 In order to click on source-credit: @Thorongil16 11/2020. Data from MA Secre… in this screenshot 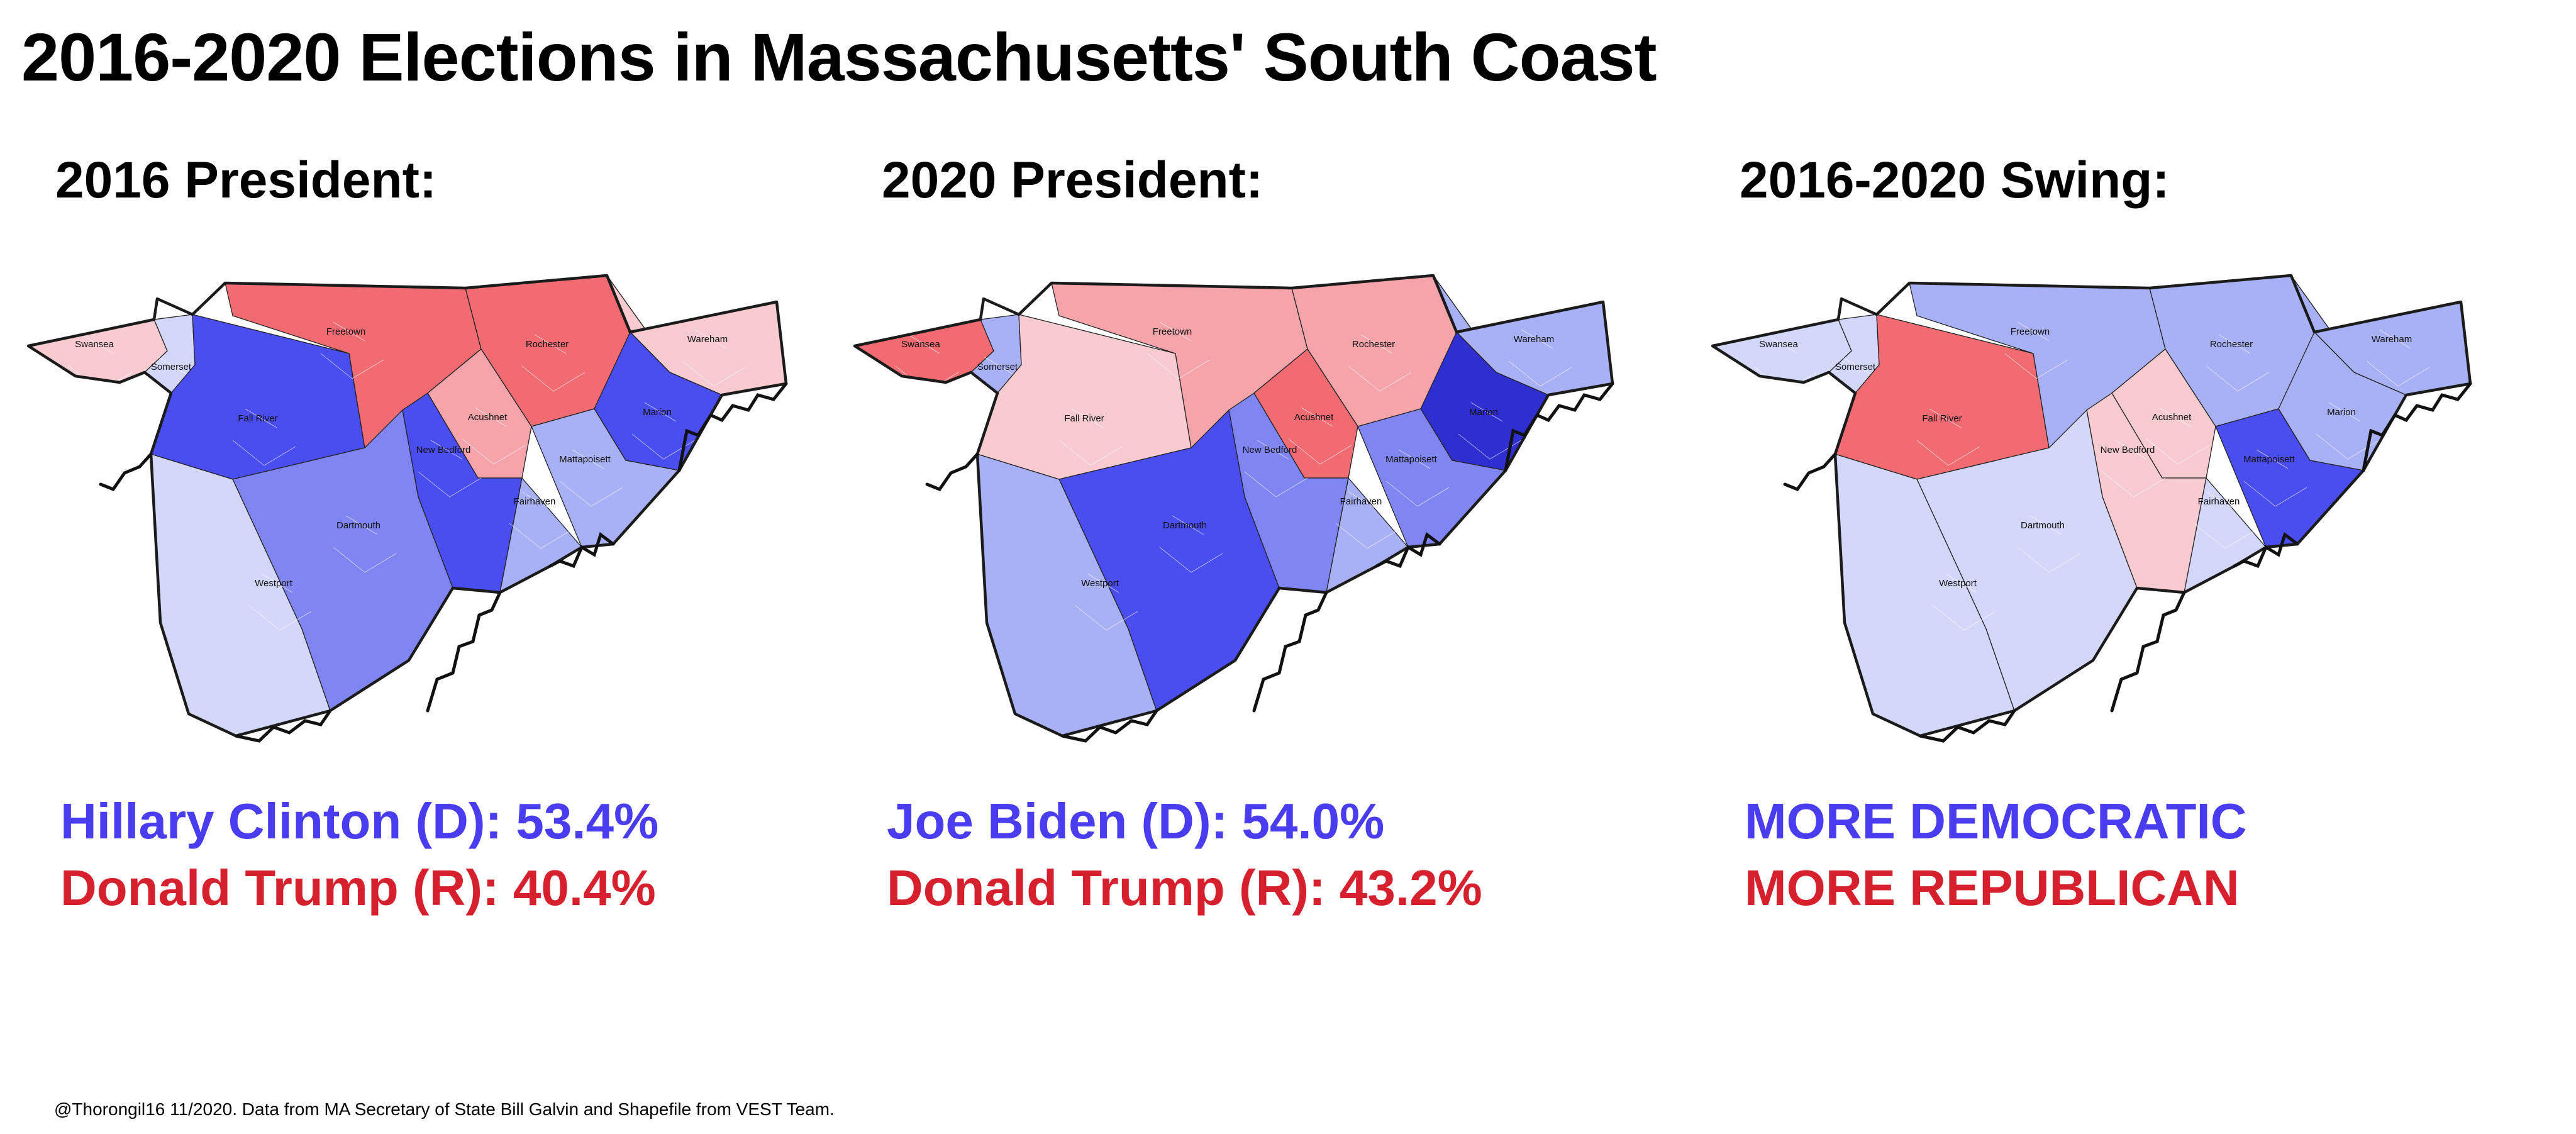, I will do `click(444, 1109)`.